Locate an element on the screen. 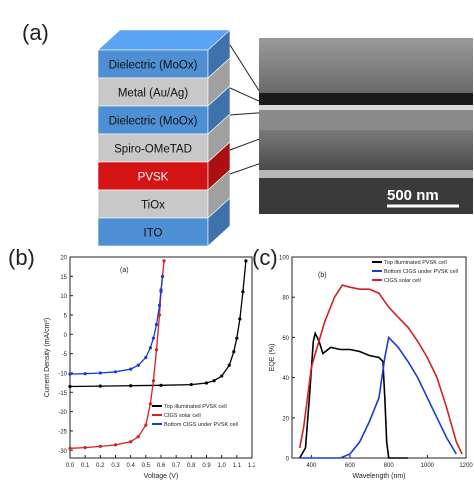 The height and width of the screenshot is (483, 474). x-tick-label: 1200 is located at coordinates (466, 466).